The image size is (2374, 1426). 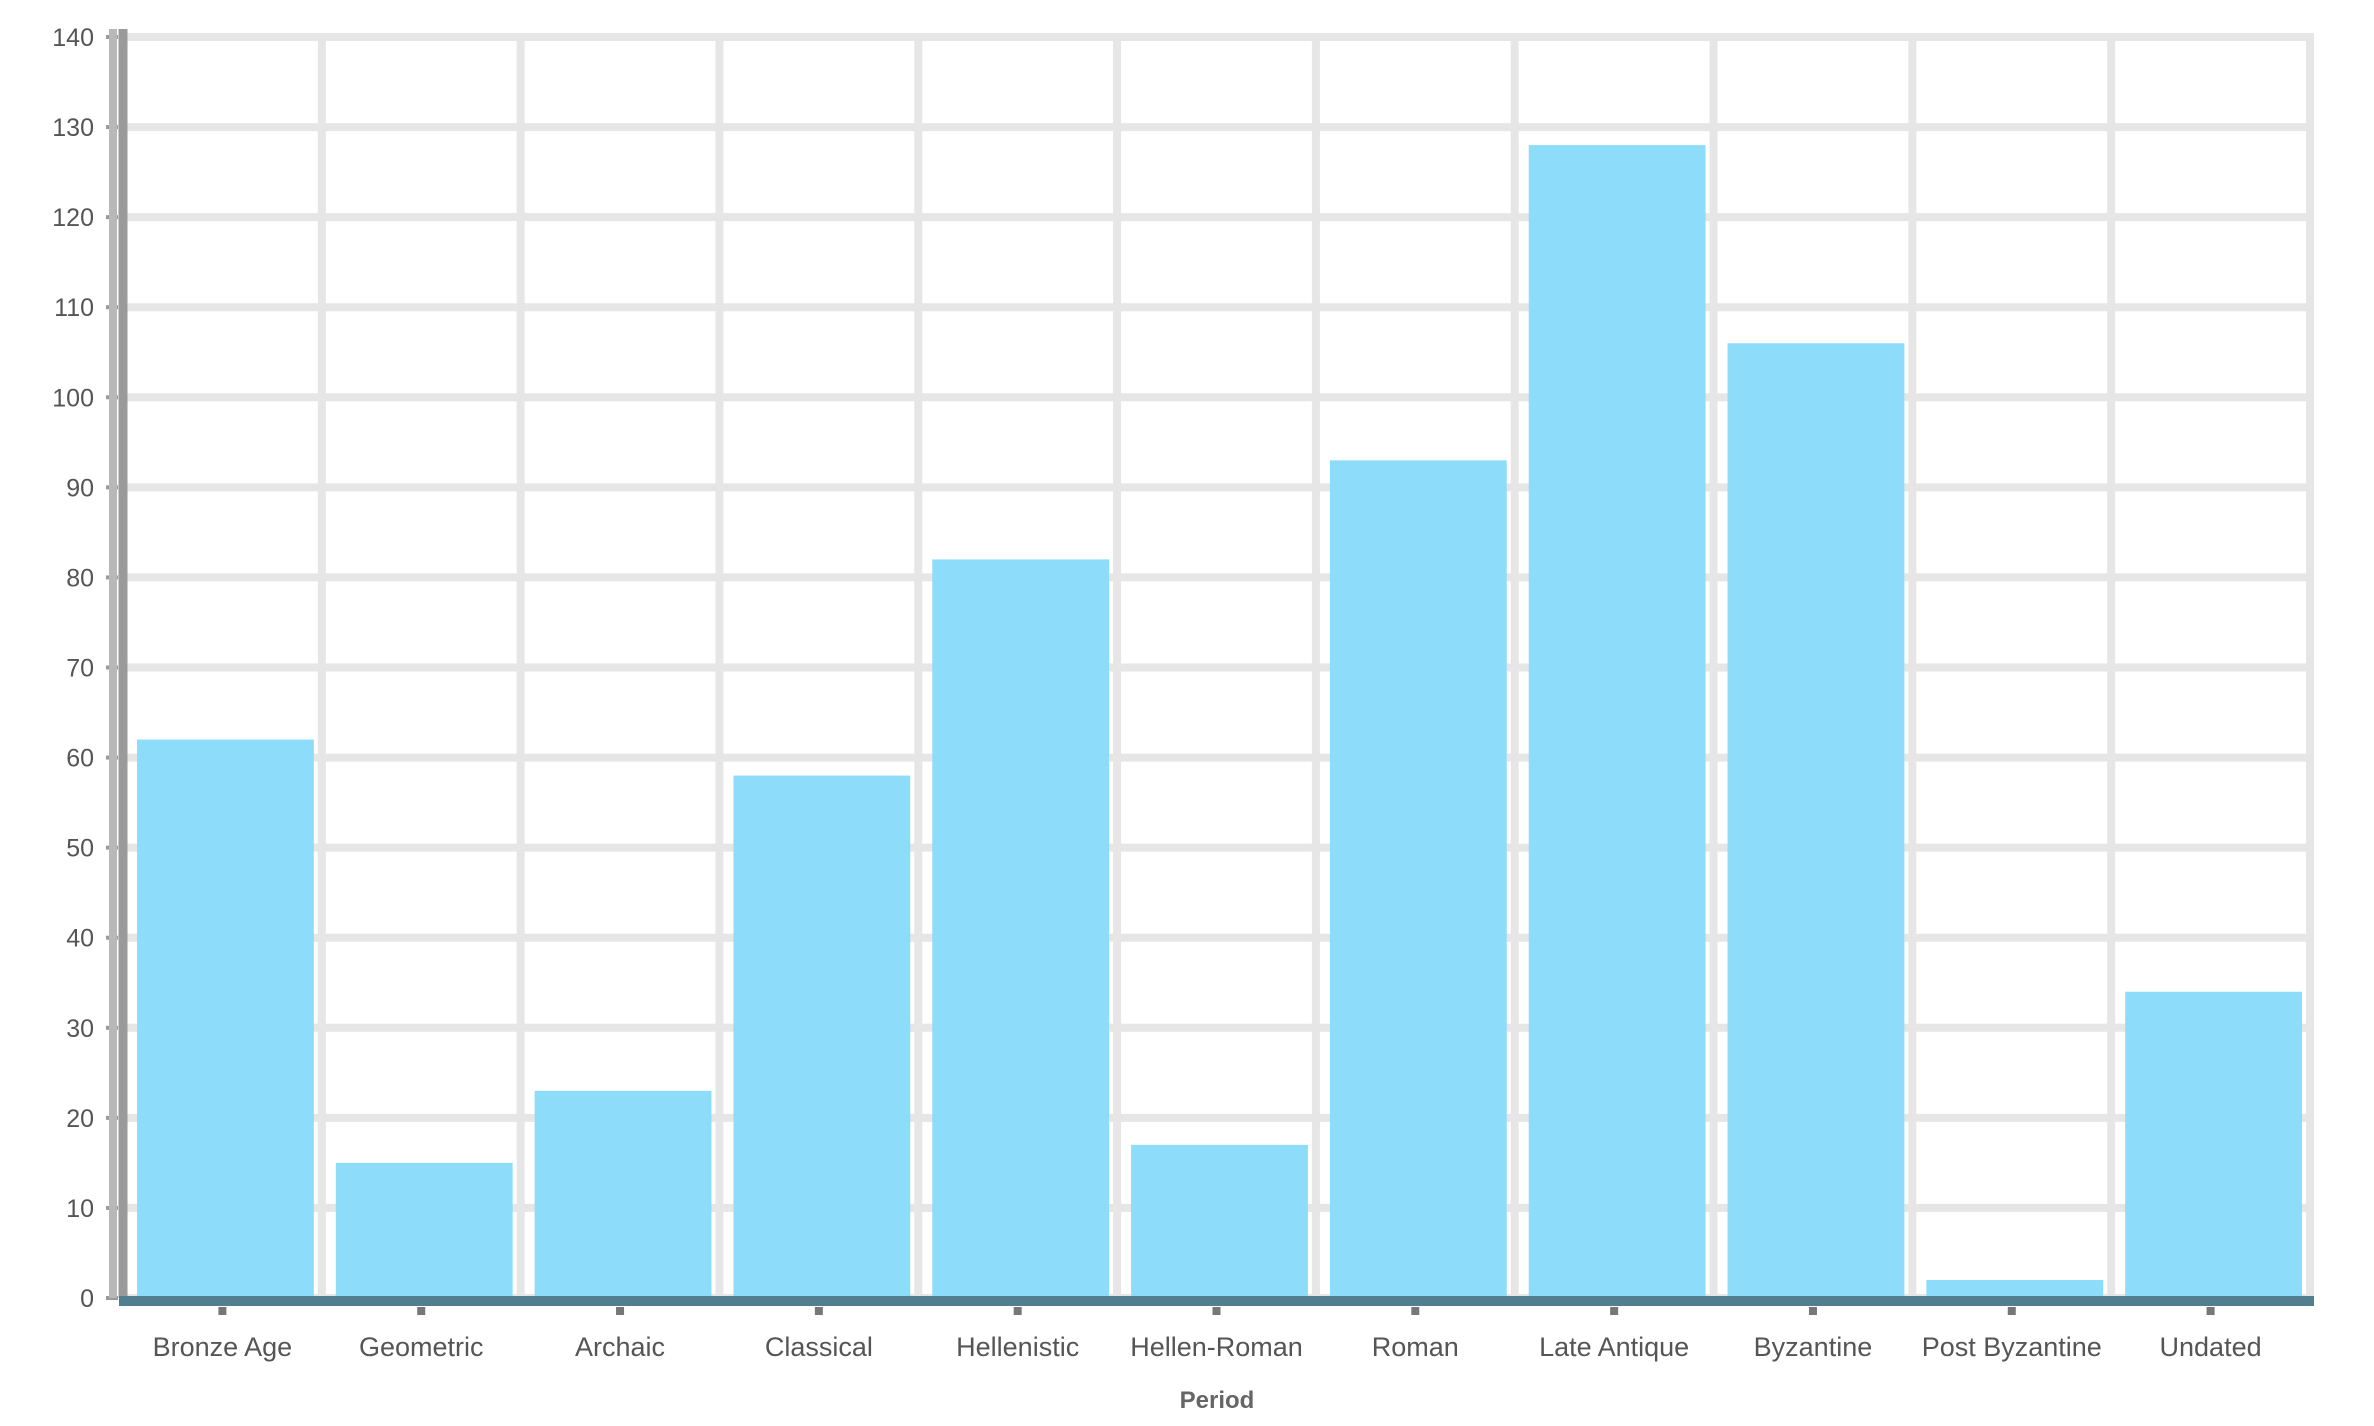 What do you see at coordinates (73, 128) in the screenshot?
I see `y-tick-label: 130` at bounding box center [73, 128].